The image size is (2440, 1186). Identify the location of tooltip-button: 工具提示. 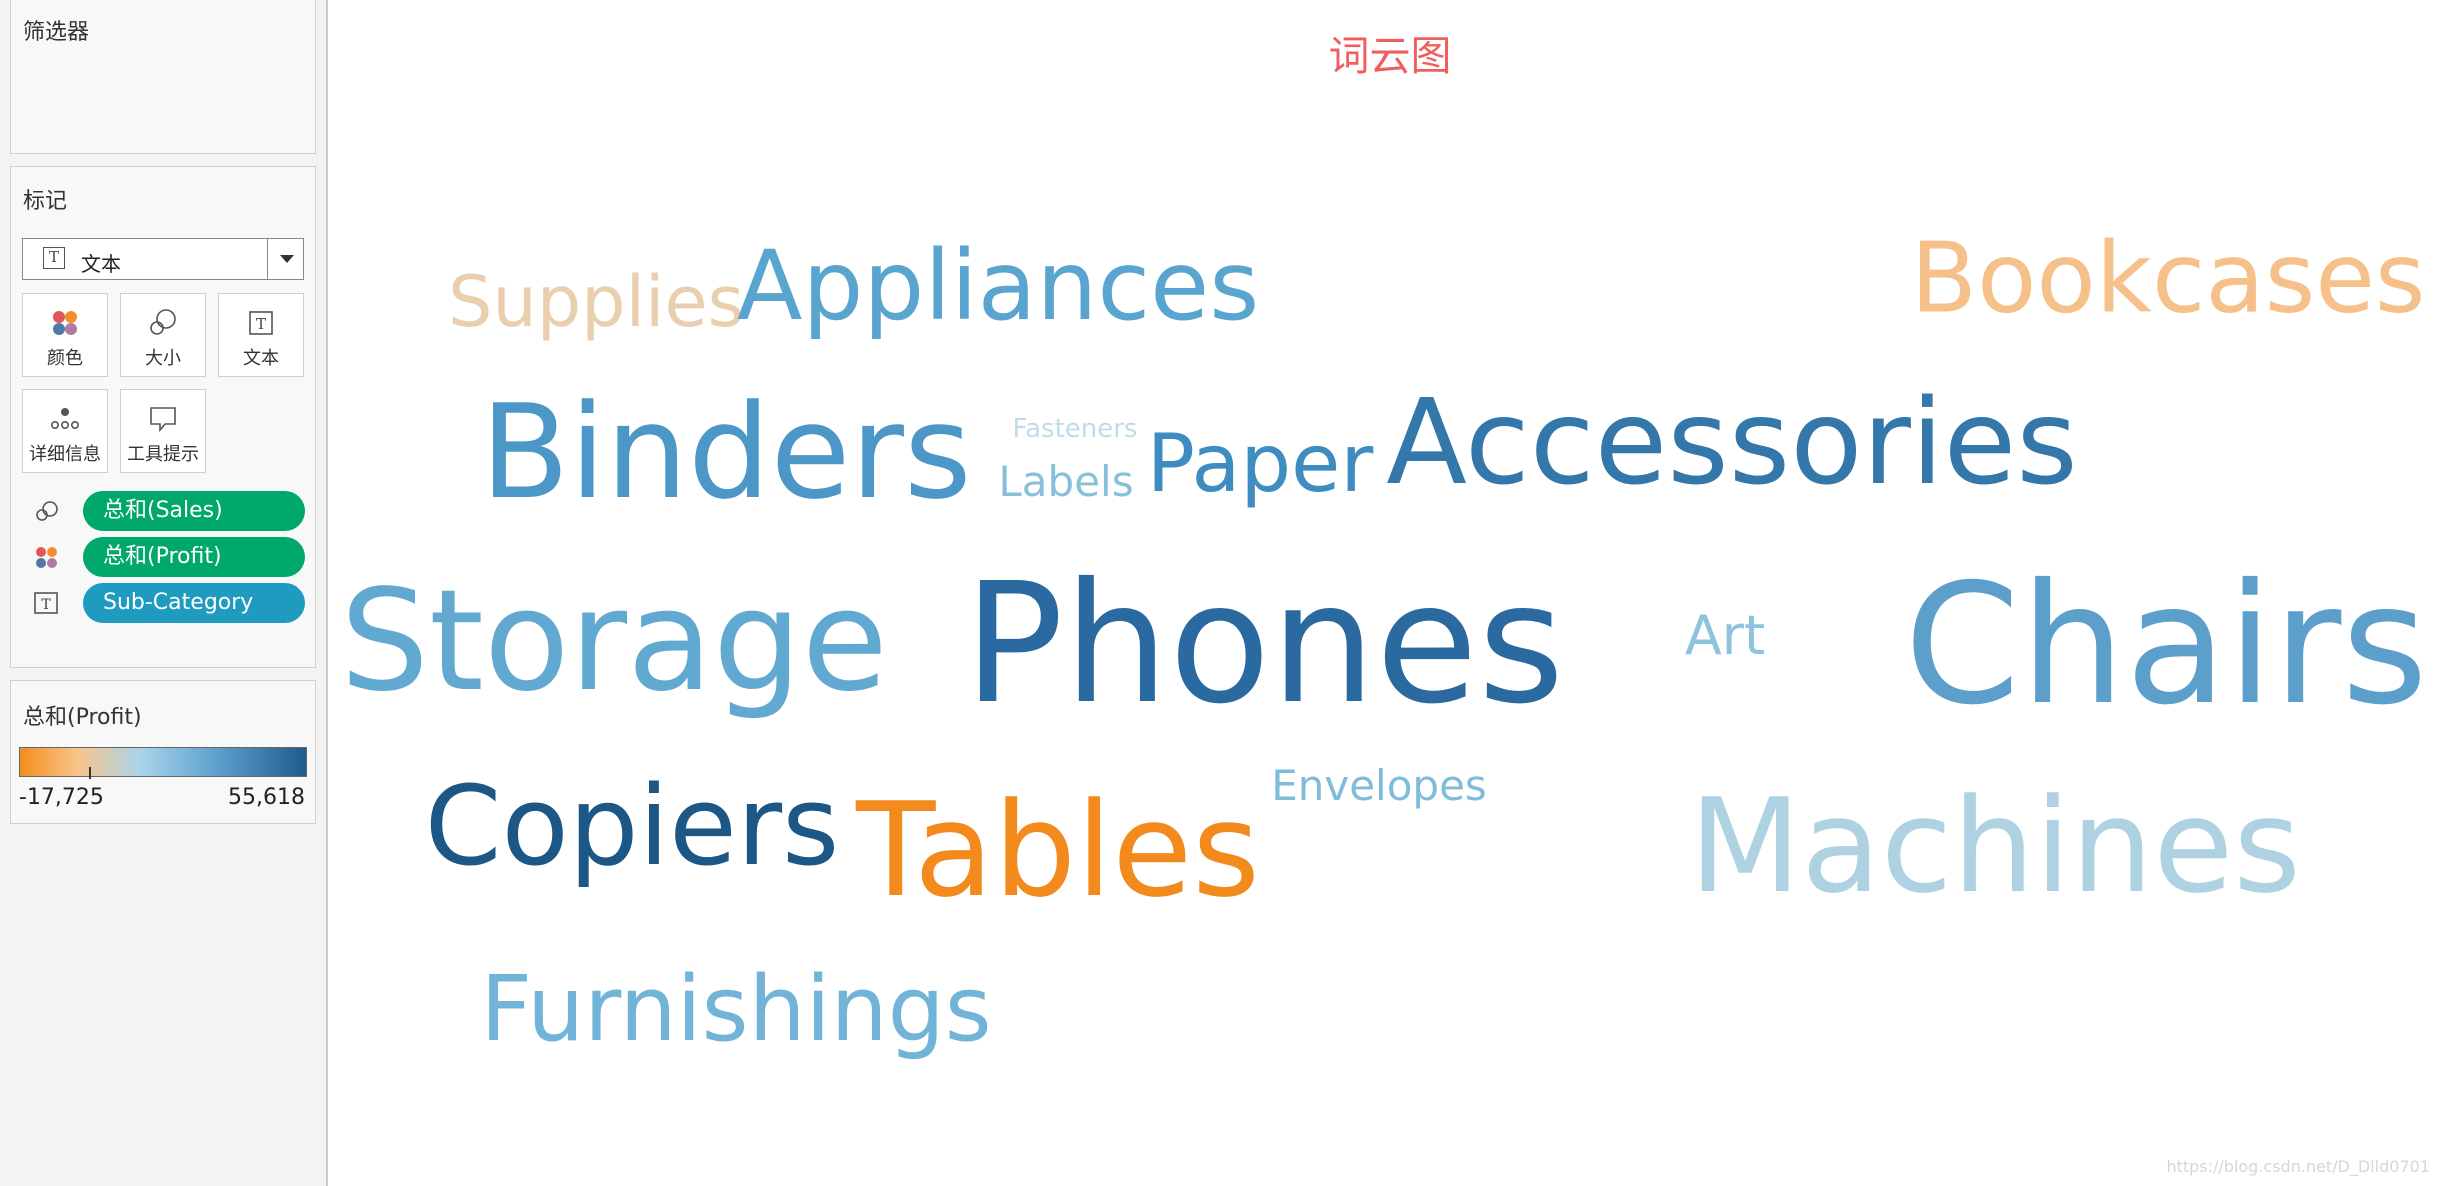
(163, 431).